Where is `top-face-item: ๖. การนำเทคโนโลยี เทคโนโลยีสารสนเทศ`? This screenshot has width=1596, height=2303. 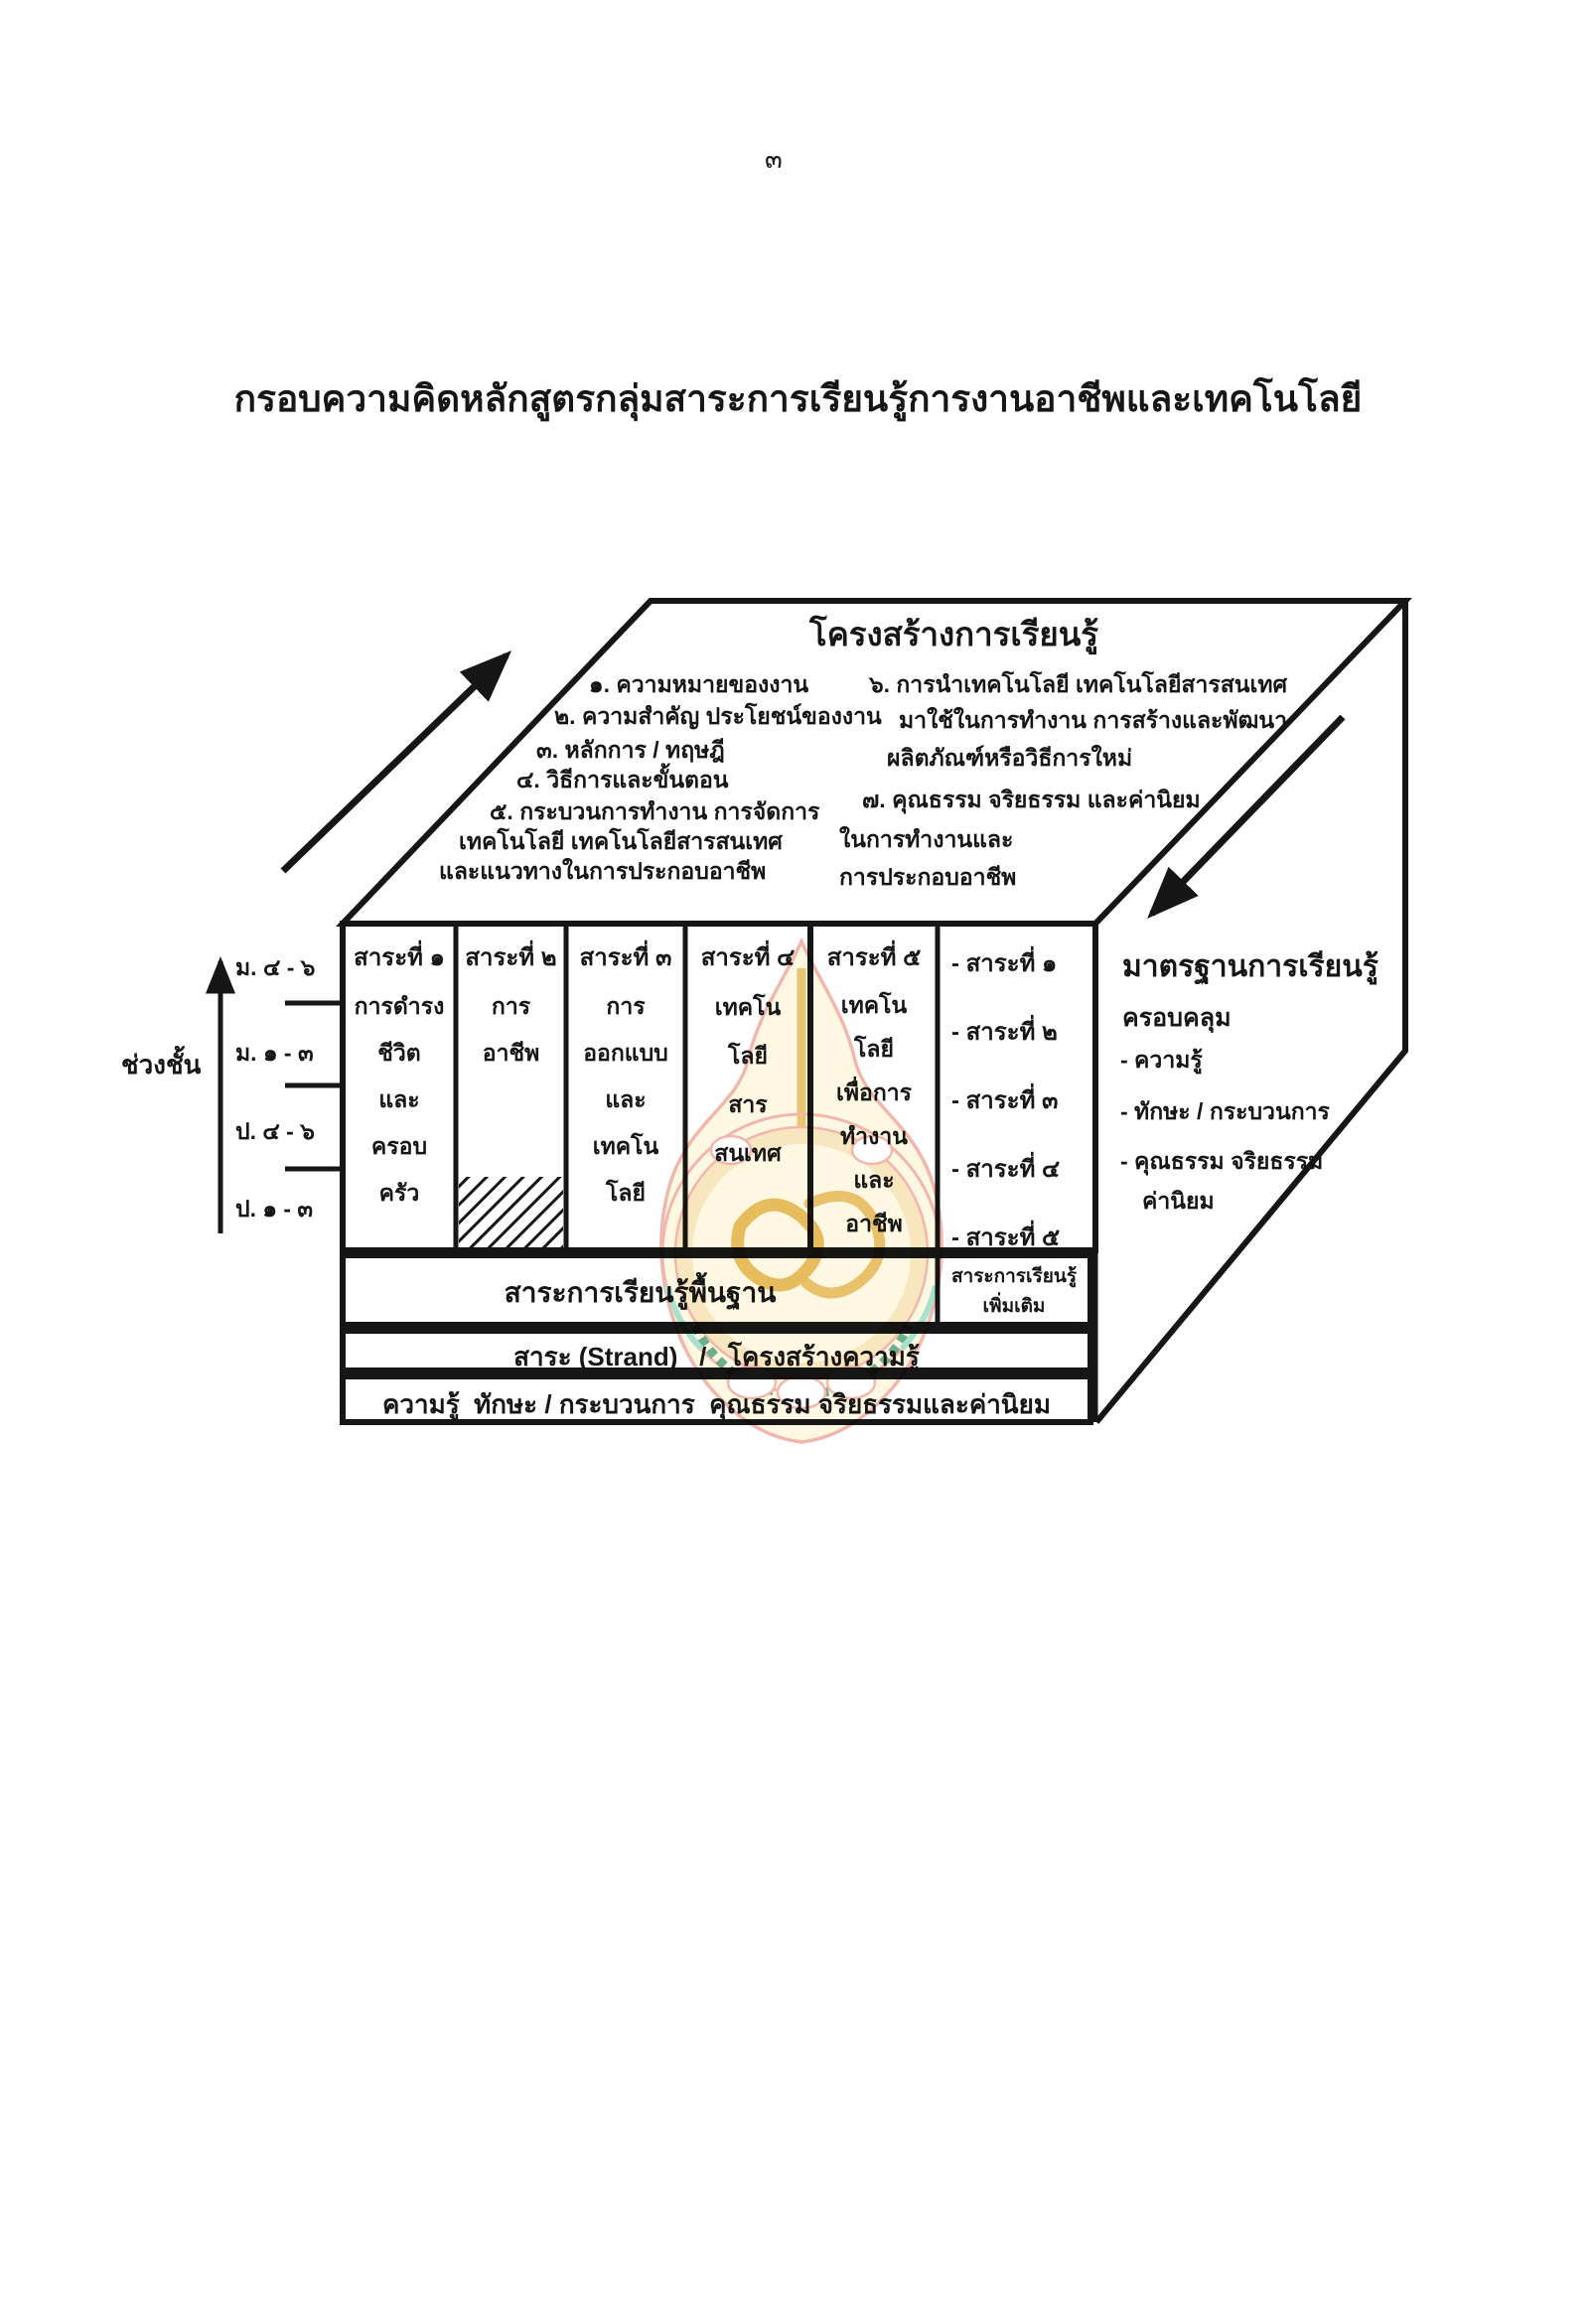
top-face-item: ๖. การนำเทคโนโลยี เทคโนโลยีสารสนเทศ is located at coordinates (1078, 684).